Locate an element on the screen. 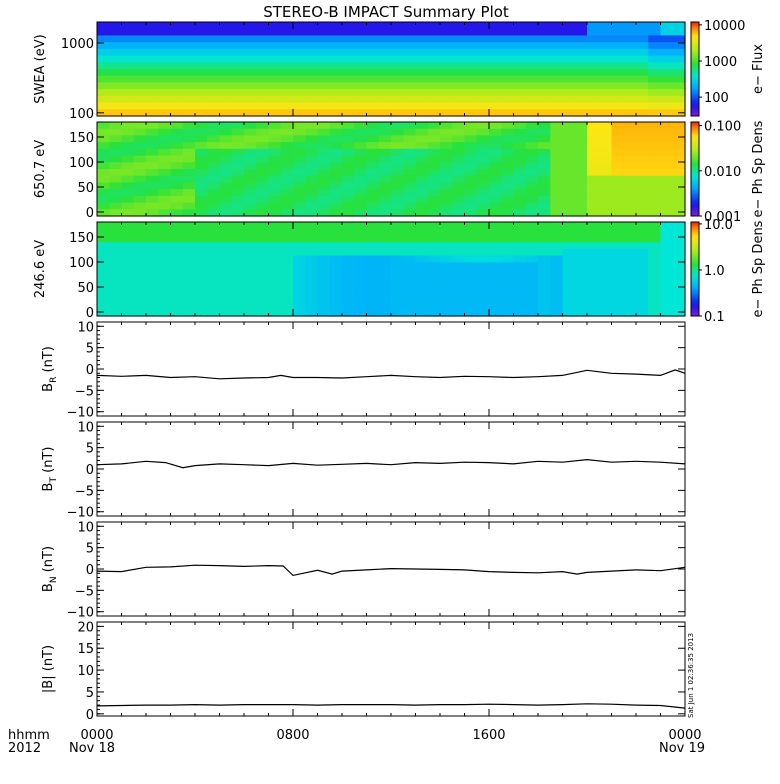 This screenshot has height=784, width=780. line-series-l3 is located at coordinates (391, 706).